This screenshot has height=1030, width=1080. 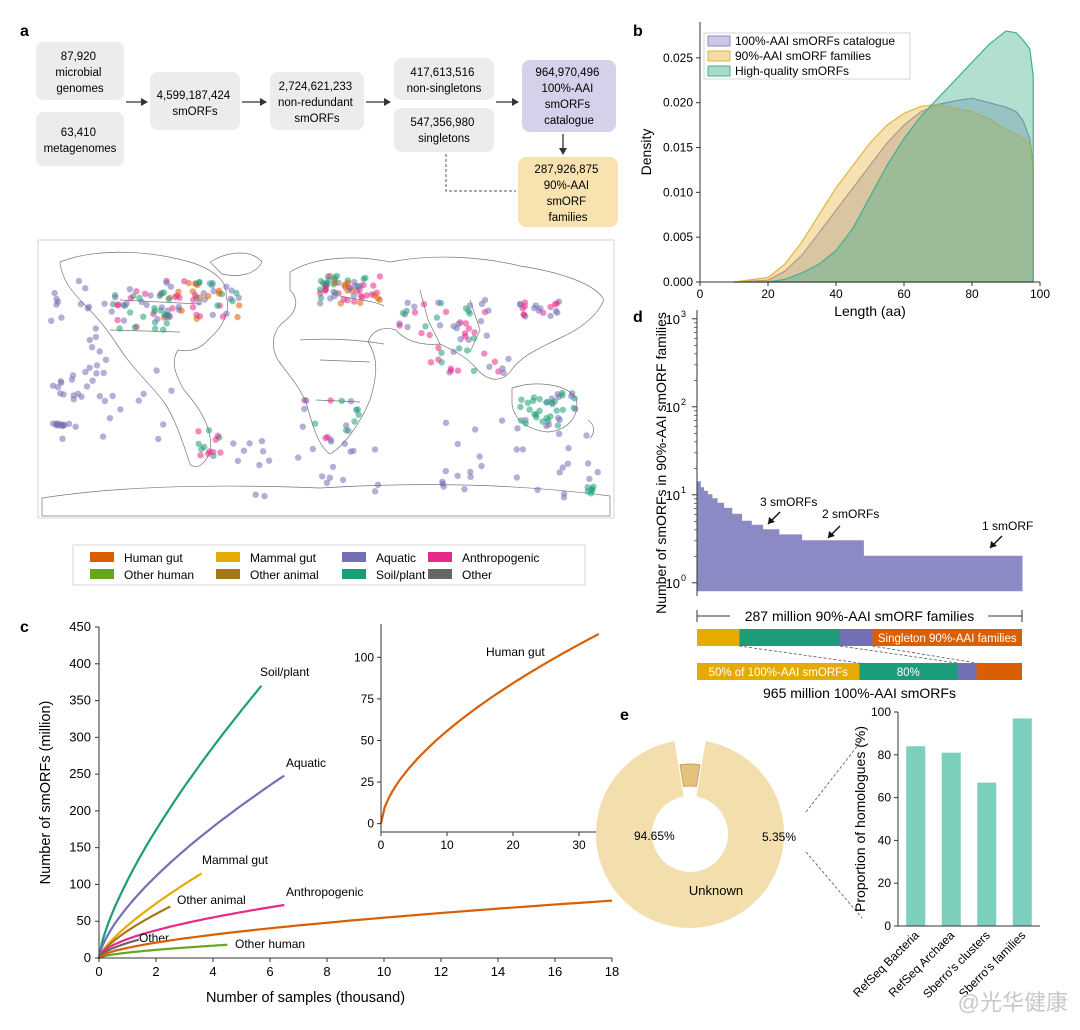 What do you see at coordinates (898, 654) in the screenshot?
I see `stack-connector` at bounding box center [898, 654].